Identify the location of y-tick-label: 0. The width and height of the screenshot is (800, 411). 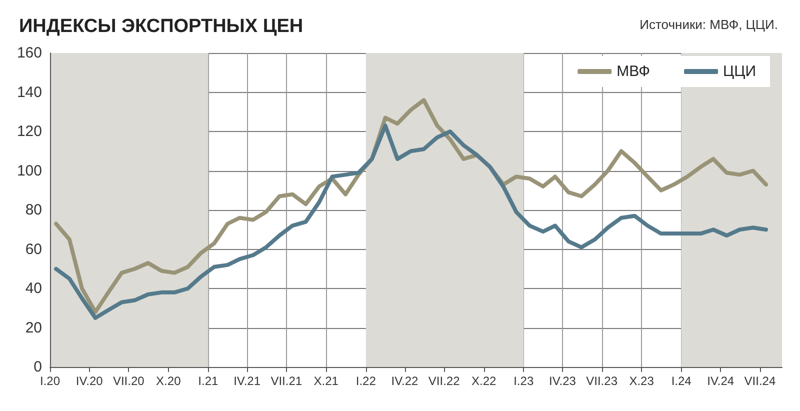
(38, 367).